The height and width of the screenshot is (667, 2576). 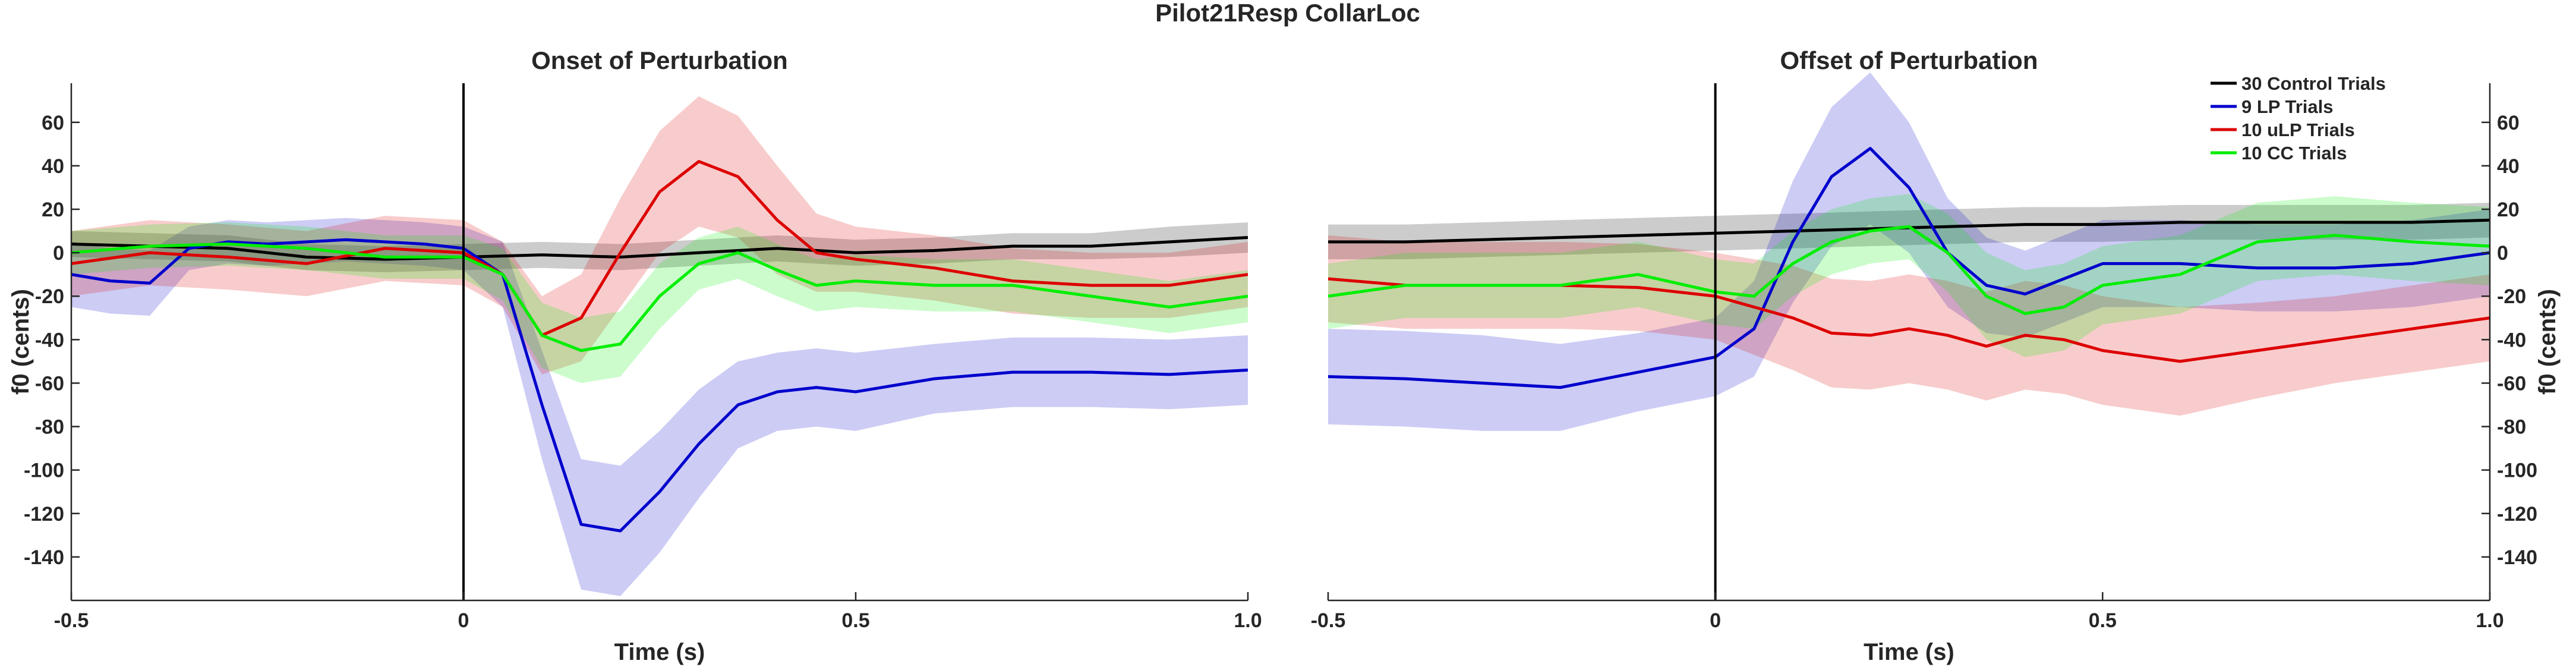 I want to click on panel-title: Onset of Perturbation, so click(x=659, y=60).